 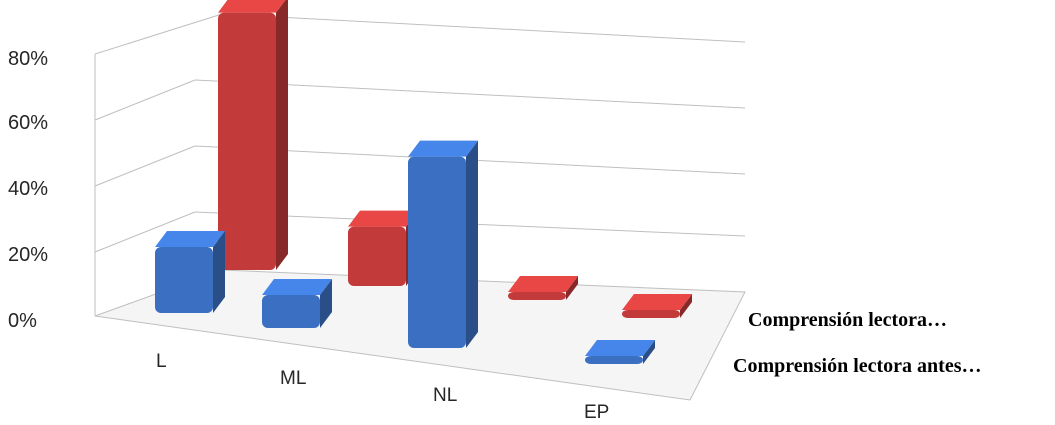 What do you see at coordinates (28, 255) in the screenshot?
I see `y-tick-label: 20%` at bounding box center [28, 255].